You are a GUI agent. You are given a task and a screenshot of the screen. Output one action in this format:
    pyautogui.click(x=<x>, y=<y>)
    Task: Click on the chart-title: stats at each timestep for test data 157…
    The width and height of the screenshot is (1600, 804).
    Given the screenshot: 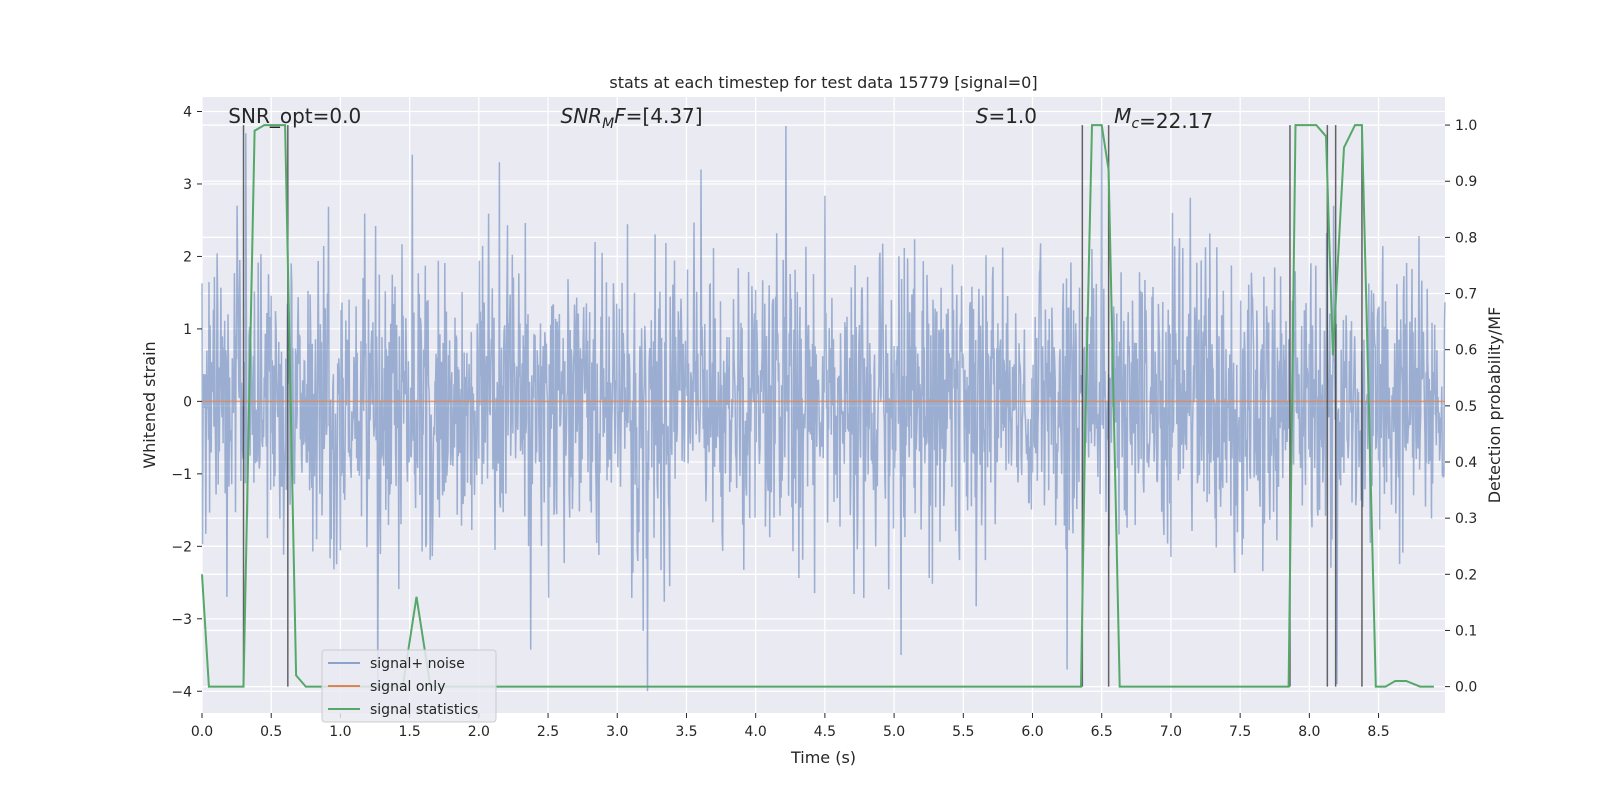 What is the action you would take?
    pyautogui.click(x=823, y=82)
    